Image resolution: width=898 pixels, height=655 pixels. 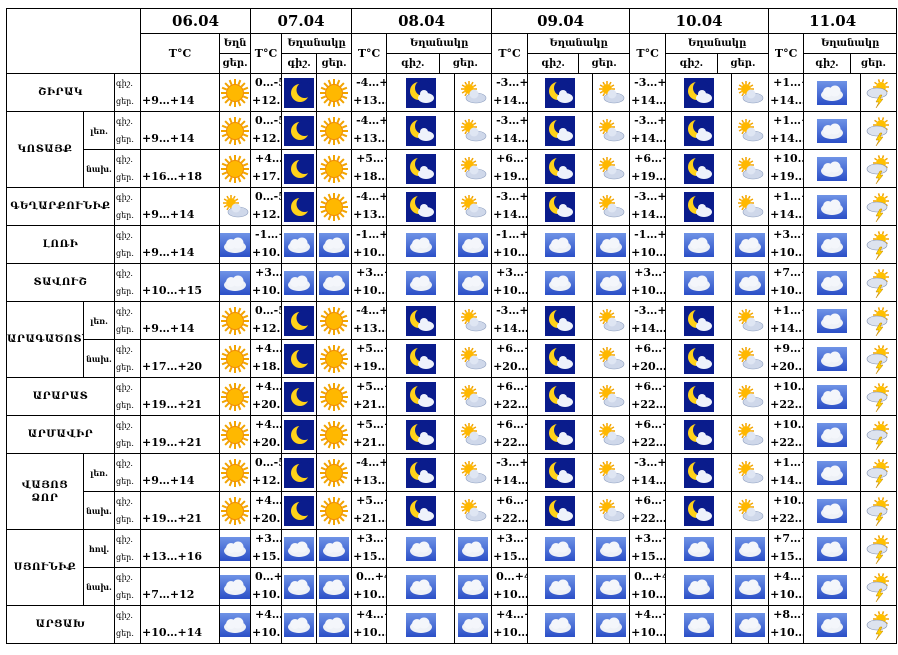 I want to click on day-temp: +10…+15, so click(x=172, y=290).